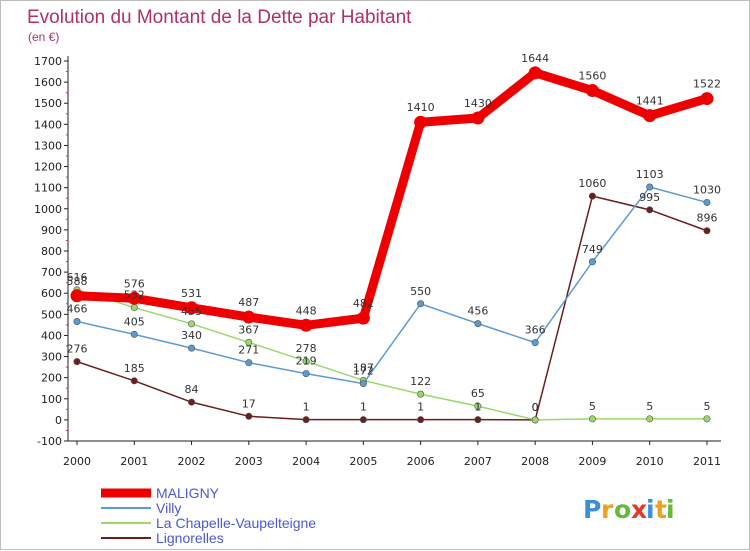  What do you see at coordinates (134, 283) in the screenshot?
I see `data-label: 576` at bounding box center [134, 283].